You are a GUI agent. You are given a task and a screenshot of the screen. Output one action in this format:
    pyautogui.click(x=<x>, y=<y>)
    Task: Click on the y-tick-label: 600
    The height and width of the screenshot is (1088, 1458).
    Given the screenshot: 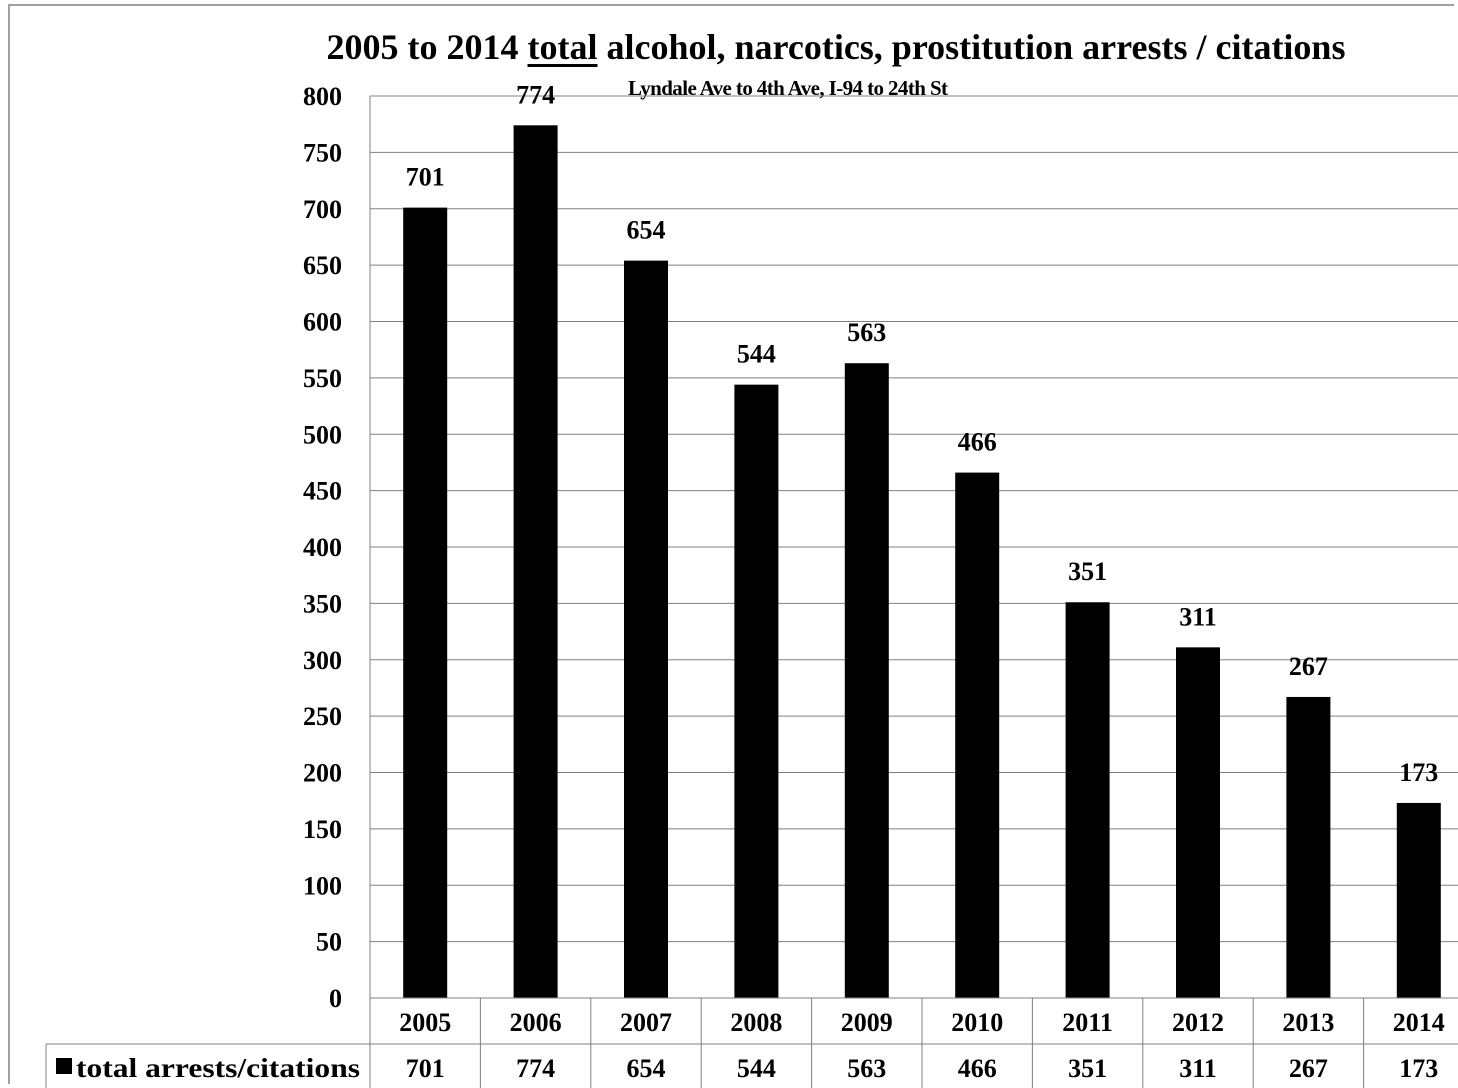 What is the action you would take?
    pyautogui.click(x=322, y=322)
    